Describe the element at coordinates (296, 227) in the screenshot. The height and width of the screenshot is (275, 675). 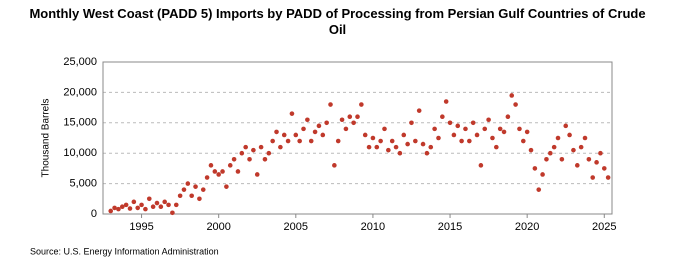
I see `x-tick-label: 2005` at that location.